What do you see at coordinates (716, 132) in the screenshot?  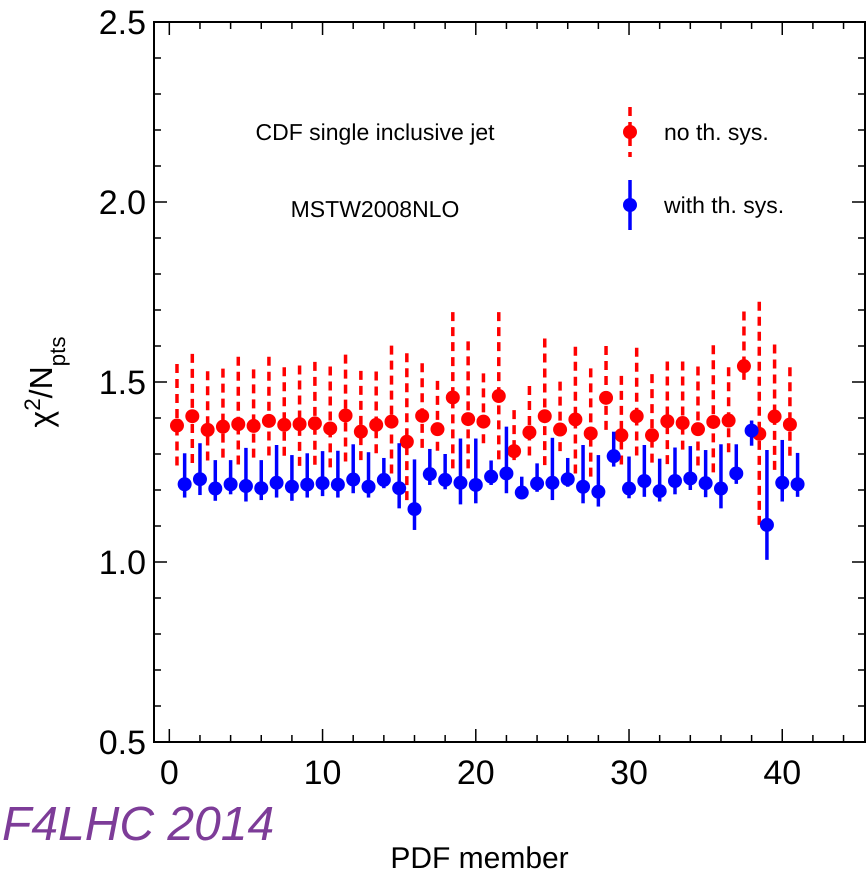 I see `legend-label: no th. sys.` at bounding box center [716, 132].